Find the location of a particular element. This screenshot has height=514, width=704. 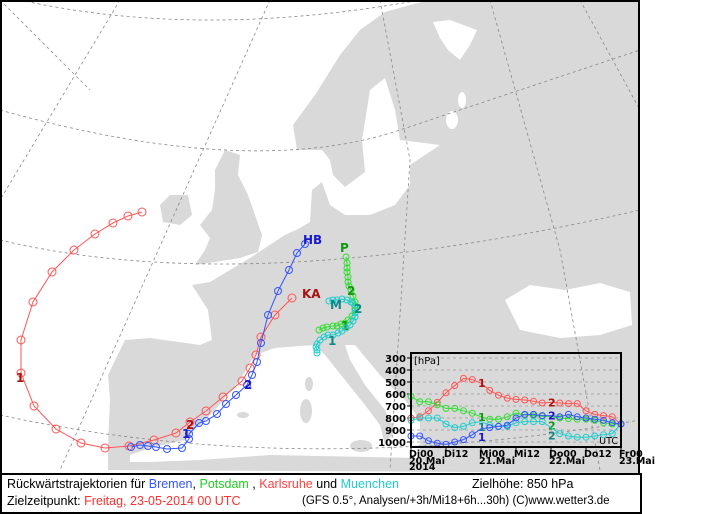

lake-ladoga is located at coordinates (452, 120).